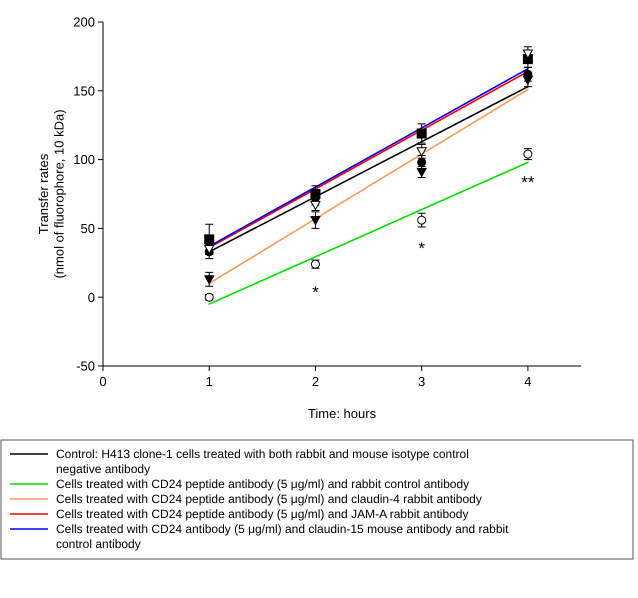 The height and width of the screenshot is (598, 638). Describe the element at coordinates (103, 381) in the screenshot. I see `x-tick-label: 0` at that location.